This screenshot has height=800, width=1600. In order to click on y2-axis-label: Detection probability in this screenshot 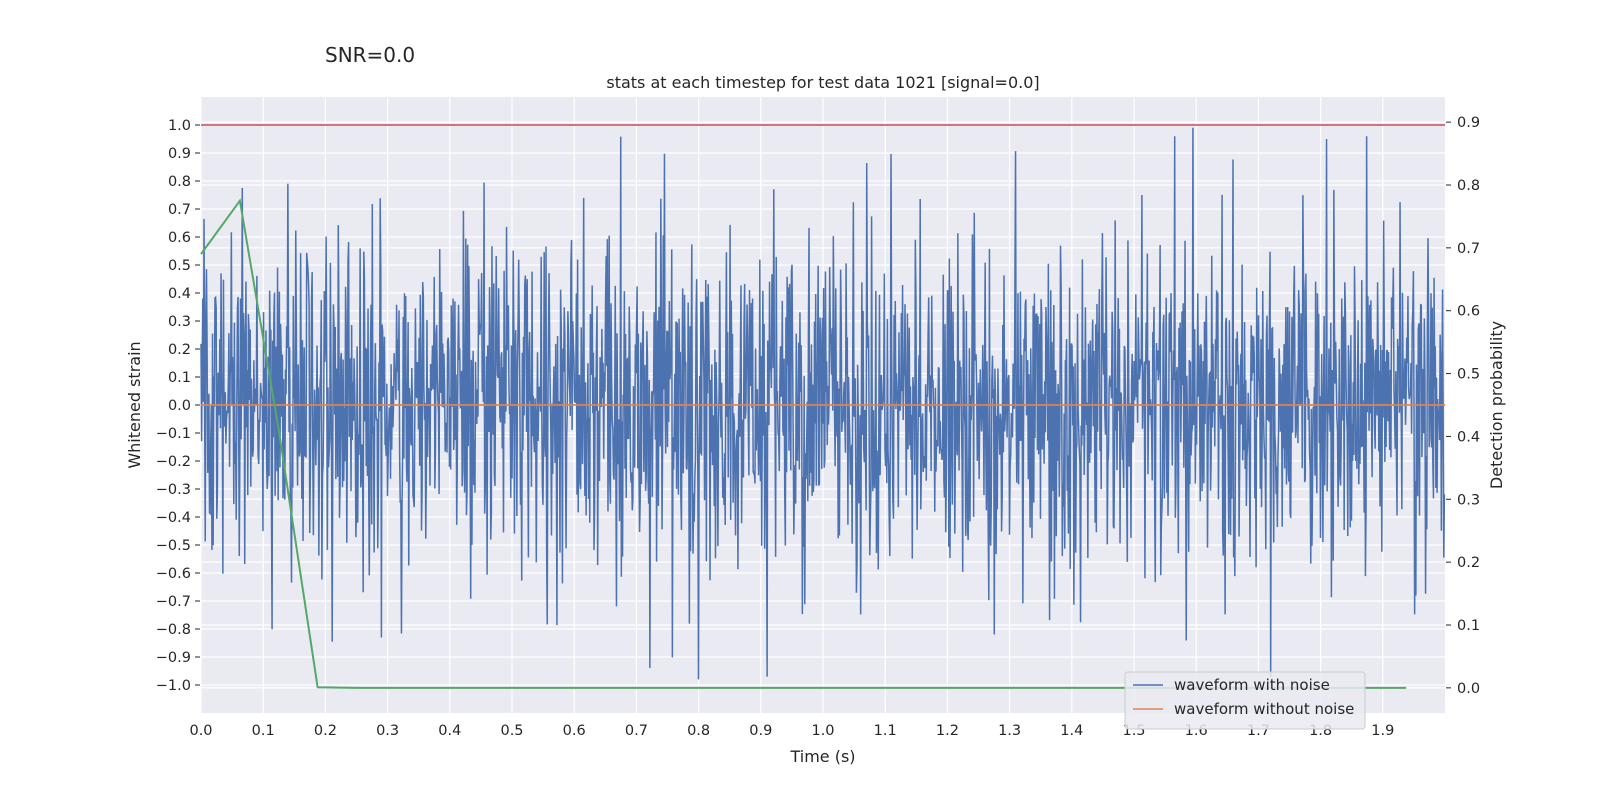, I will do `click(1496, 405)`.